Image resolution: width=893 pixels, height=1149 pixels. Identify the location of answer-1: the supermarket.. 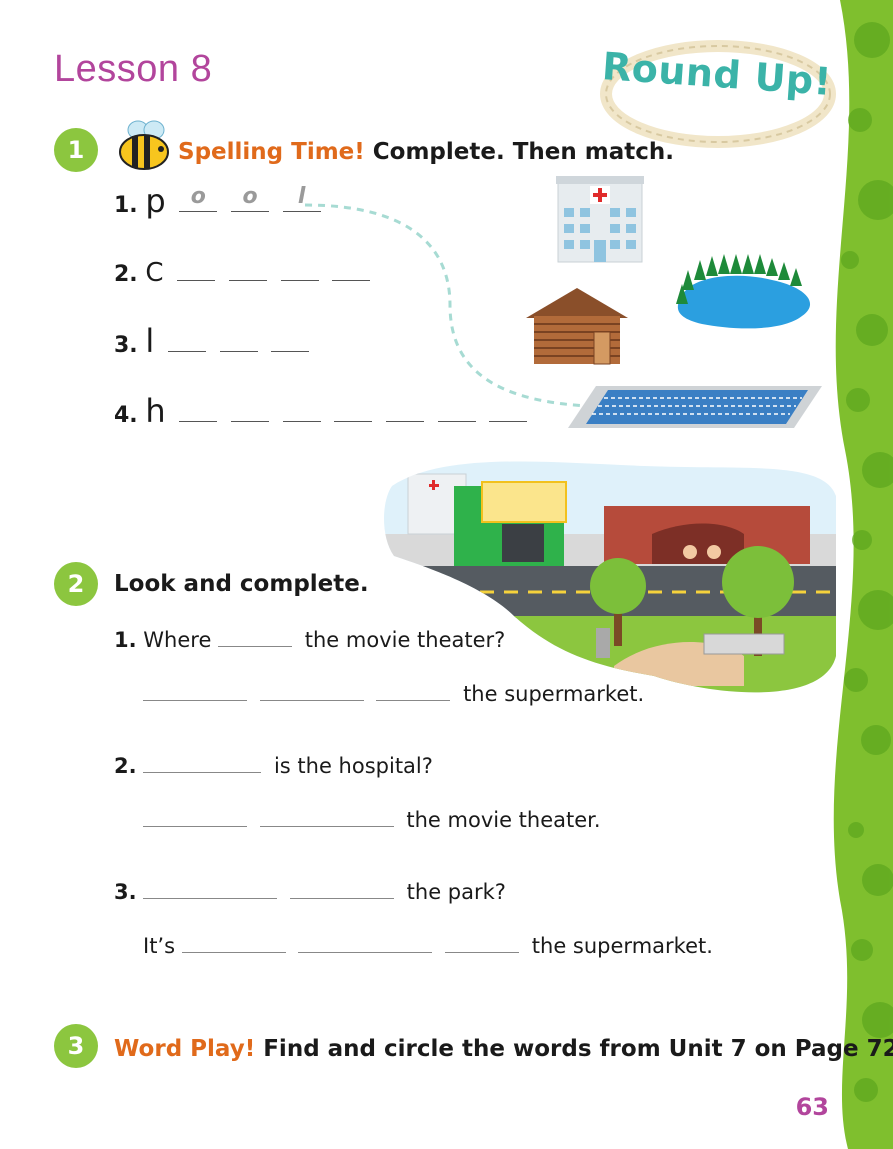
(393, 694).